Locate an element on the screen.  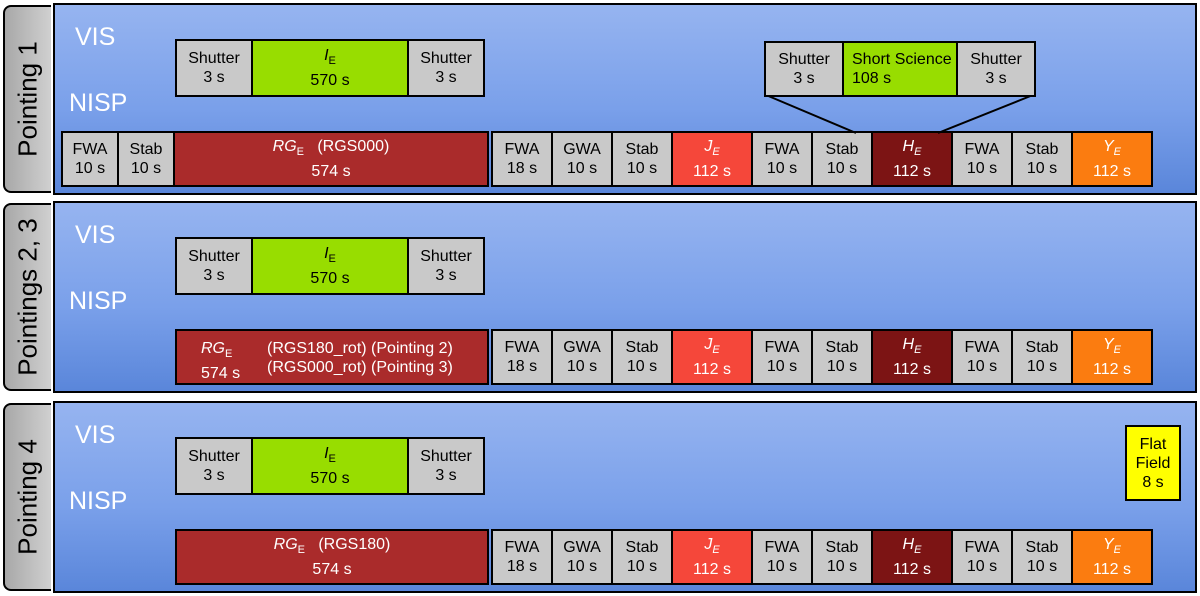
short-science-shutter-open: Shutter 3 s is located at coordinates (804, 69).